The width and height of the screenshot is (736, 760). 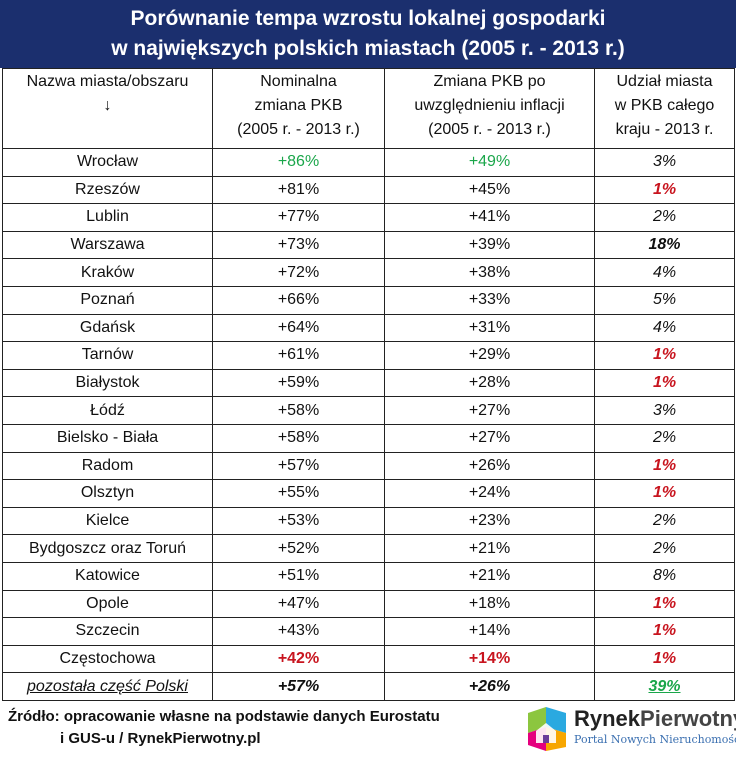 I want to click on house-cube-icon, so click(x=547, y=729).